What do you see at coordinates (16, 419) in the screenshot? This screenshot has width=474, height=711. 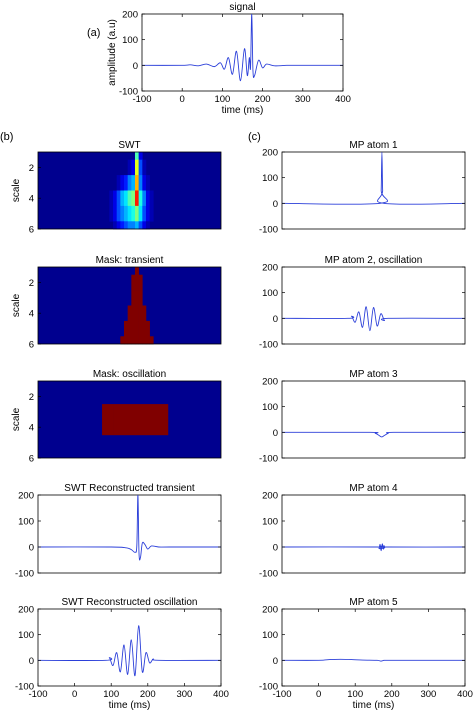 I see `y-axis-label: scale` at bounding box center [16, 419].